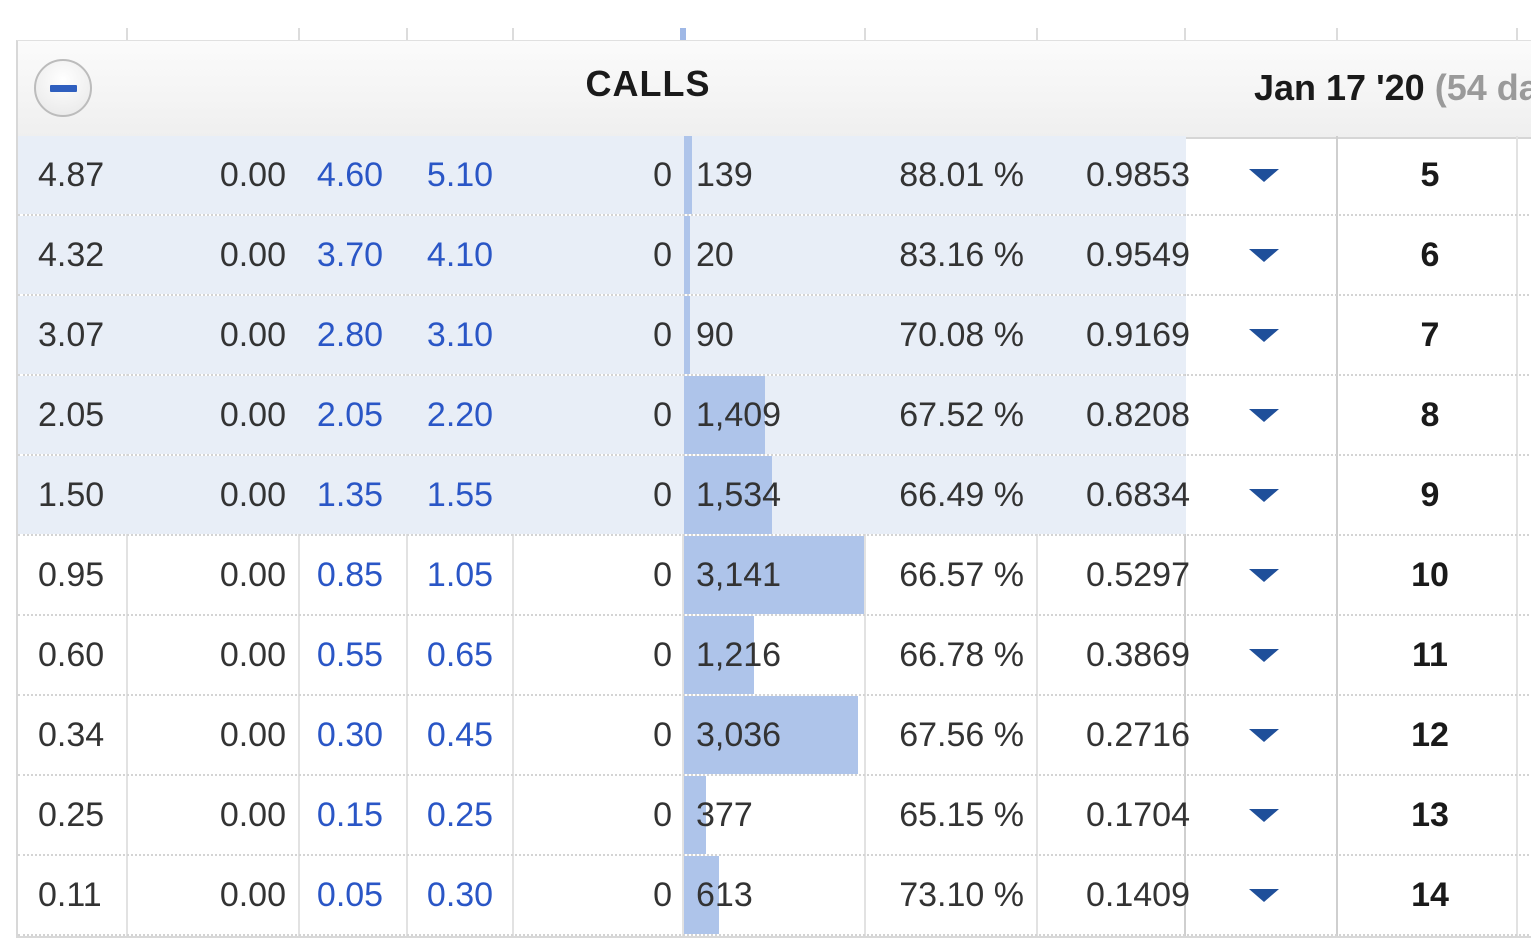 Image resolution: width=1531 pixels, height=950 pixels. I want to click on strike-cell: 9, so click(1430, 495).